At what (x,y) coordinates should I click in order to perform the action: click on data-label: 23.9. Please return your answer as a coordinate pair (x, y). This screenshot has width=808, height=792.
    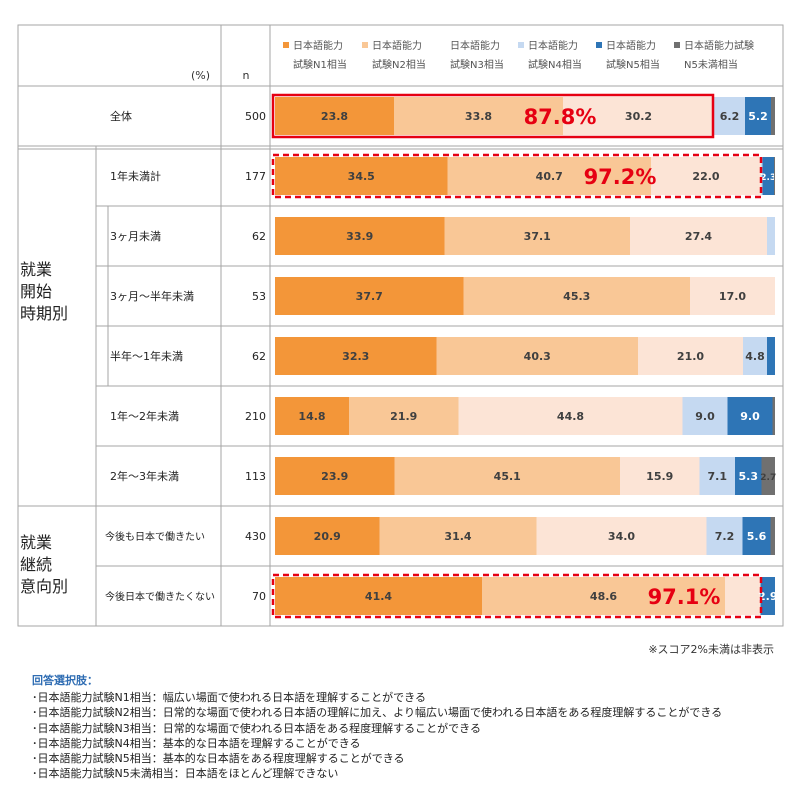
    Looking at the image, I should click on (334, 476).